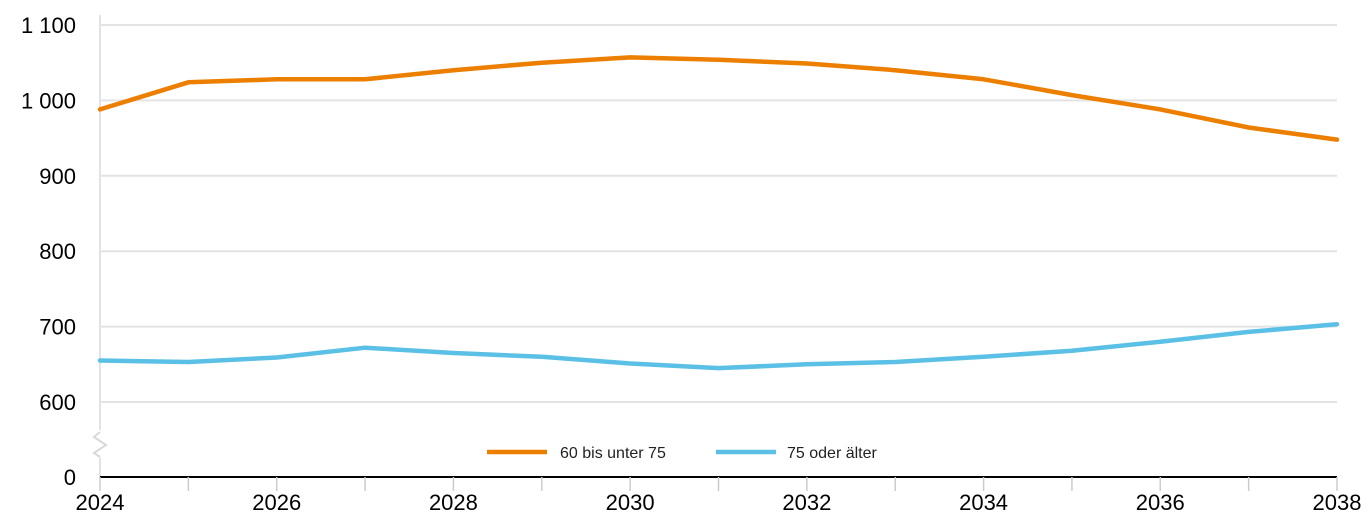  What do you see at coordinates (100, 502) in the screenshot?
I see `x-tick-label: 2024` at bounding box center [100, 502].